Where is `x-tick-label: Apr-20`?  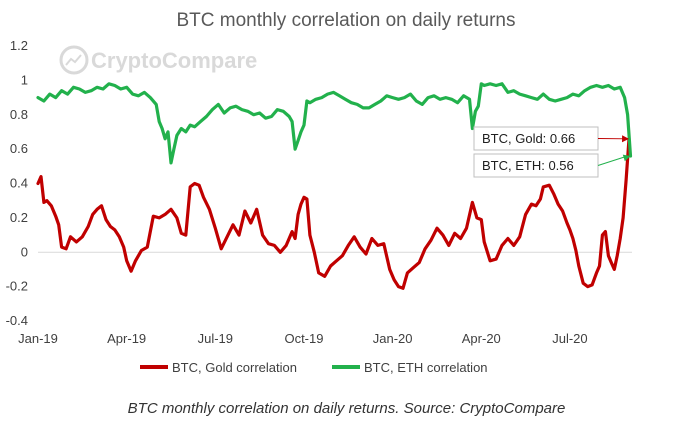 x-tick-label: Apr-20 is located at coordinates (481, 338).